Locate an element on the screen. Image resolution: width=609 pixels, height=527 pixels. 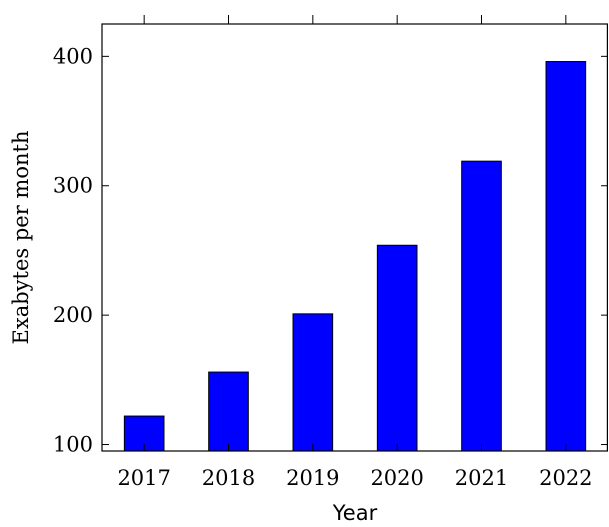
x-tick-label-2018: 2018 is located at coordinates (228, 478).